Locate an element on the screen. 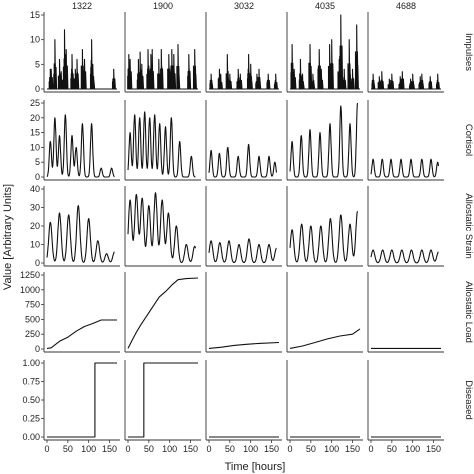  y-tick-label: 250 is located at coordinates (32, 334).